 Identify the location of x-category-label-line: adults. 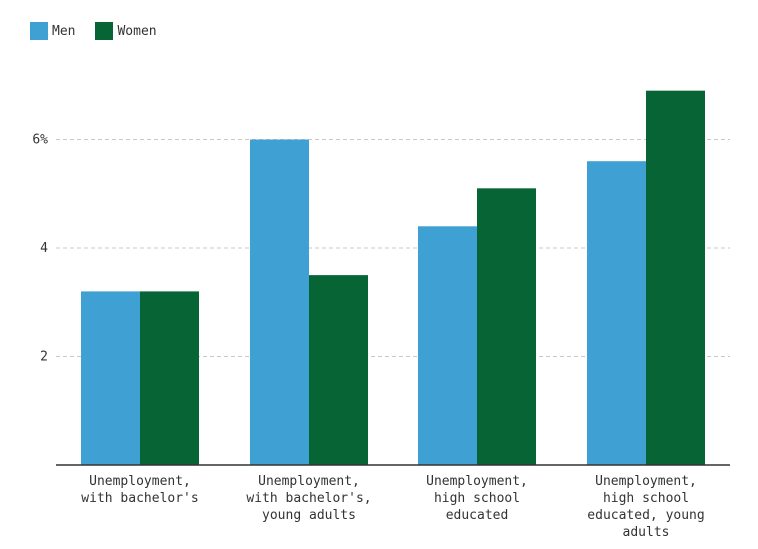
(646, 532).